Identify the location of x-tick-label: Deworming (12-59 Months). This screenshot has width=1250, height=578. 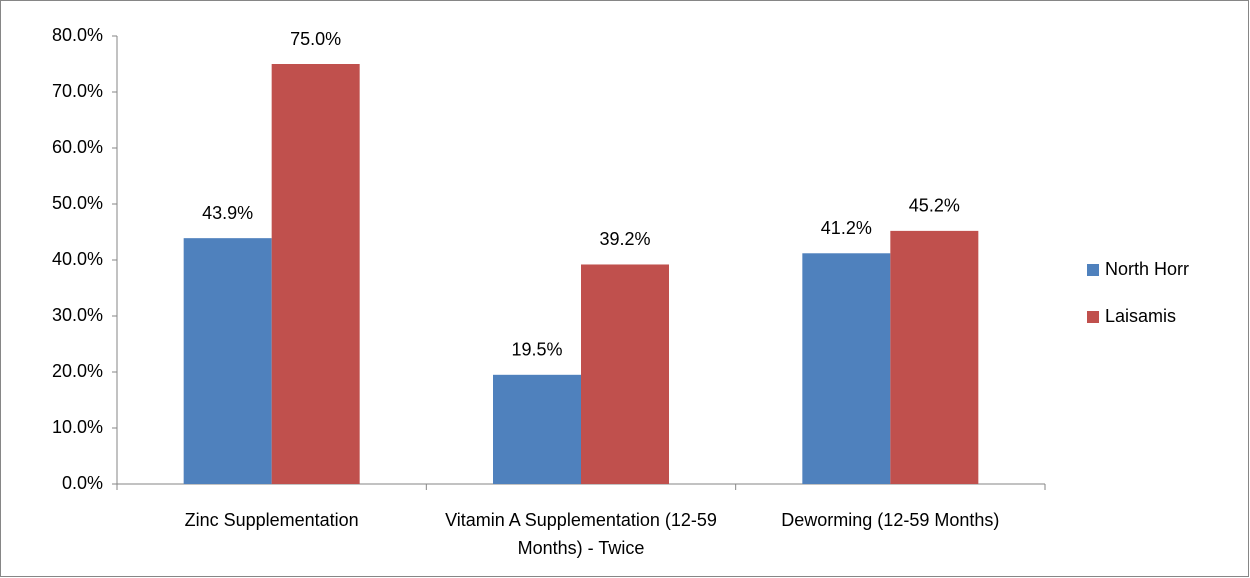
(890, 520).